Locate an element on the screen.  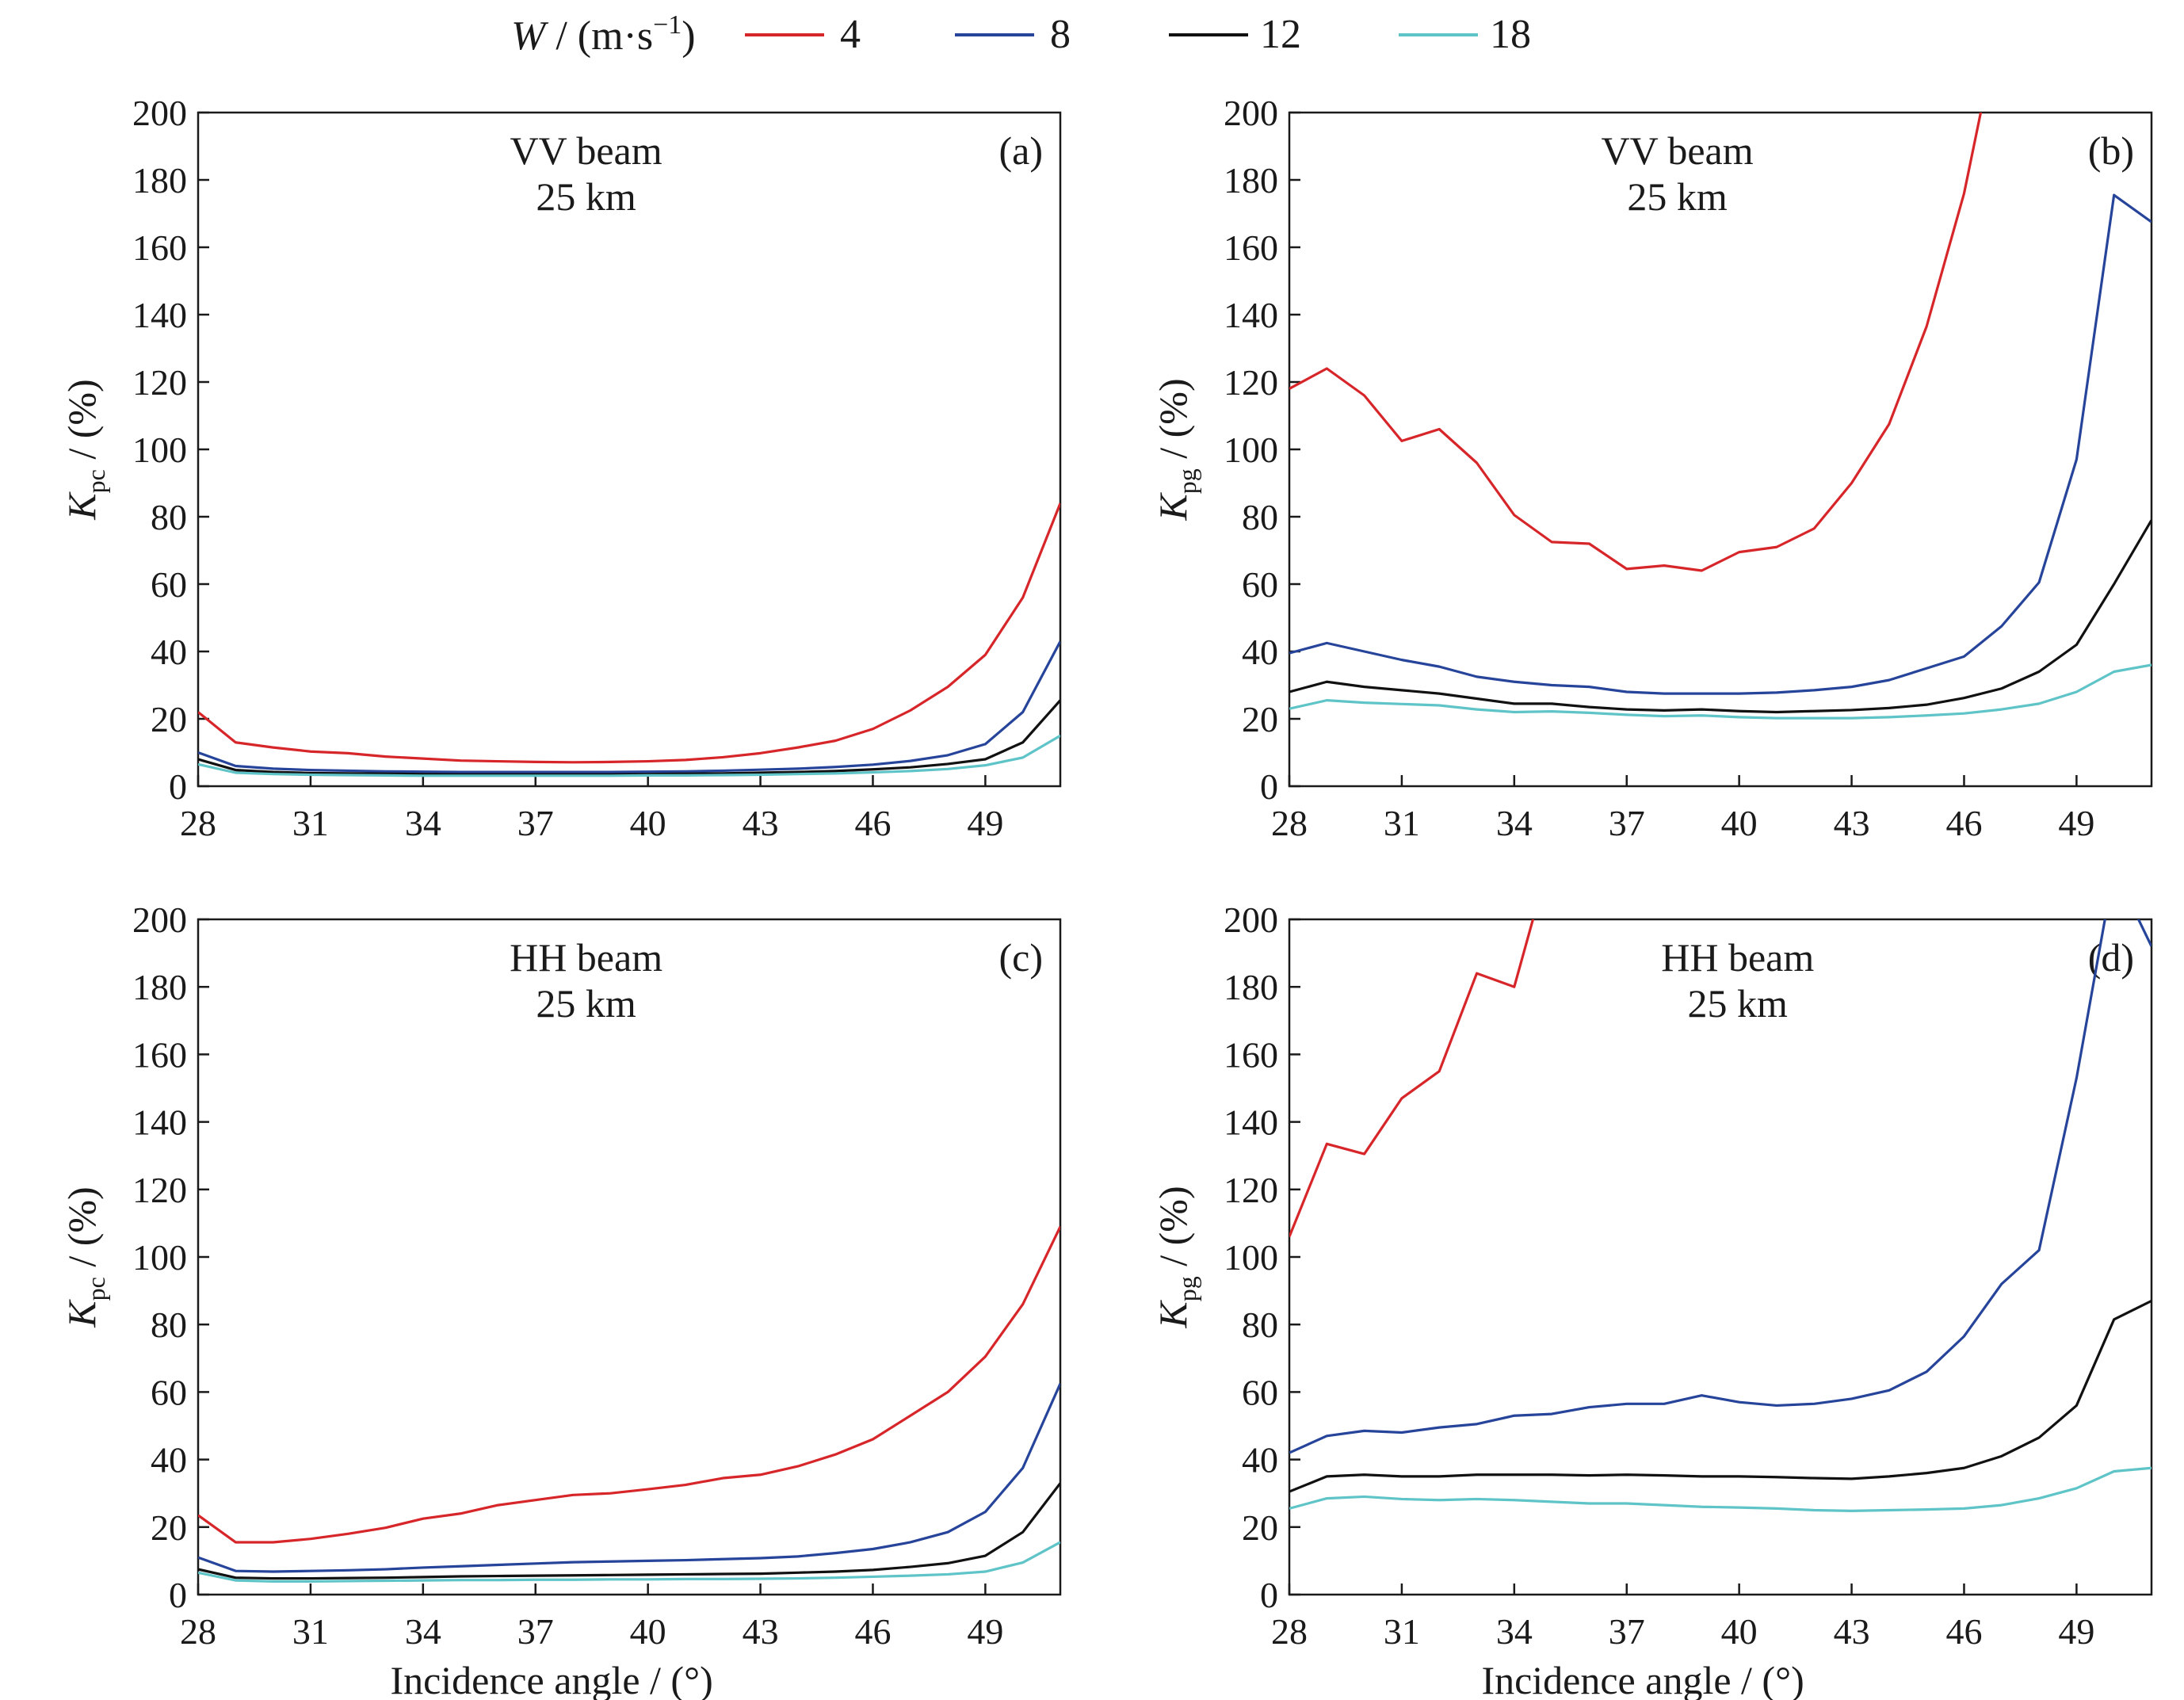
legend-unit-open: / (m·s is located at coordinates (599, 36).